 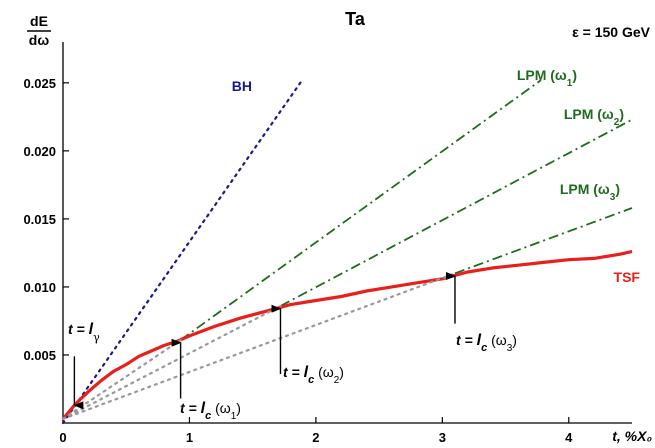 What do you see at coordinates (39, 287) in the screenshot?
I see `y-tick-label: 0.010` at bounding box center [39, 287].